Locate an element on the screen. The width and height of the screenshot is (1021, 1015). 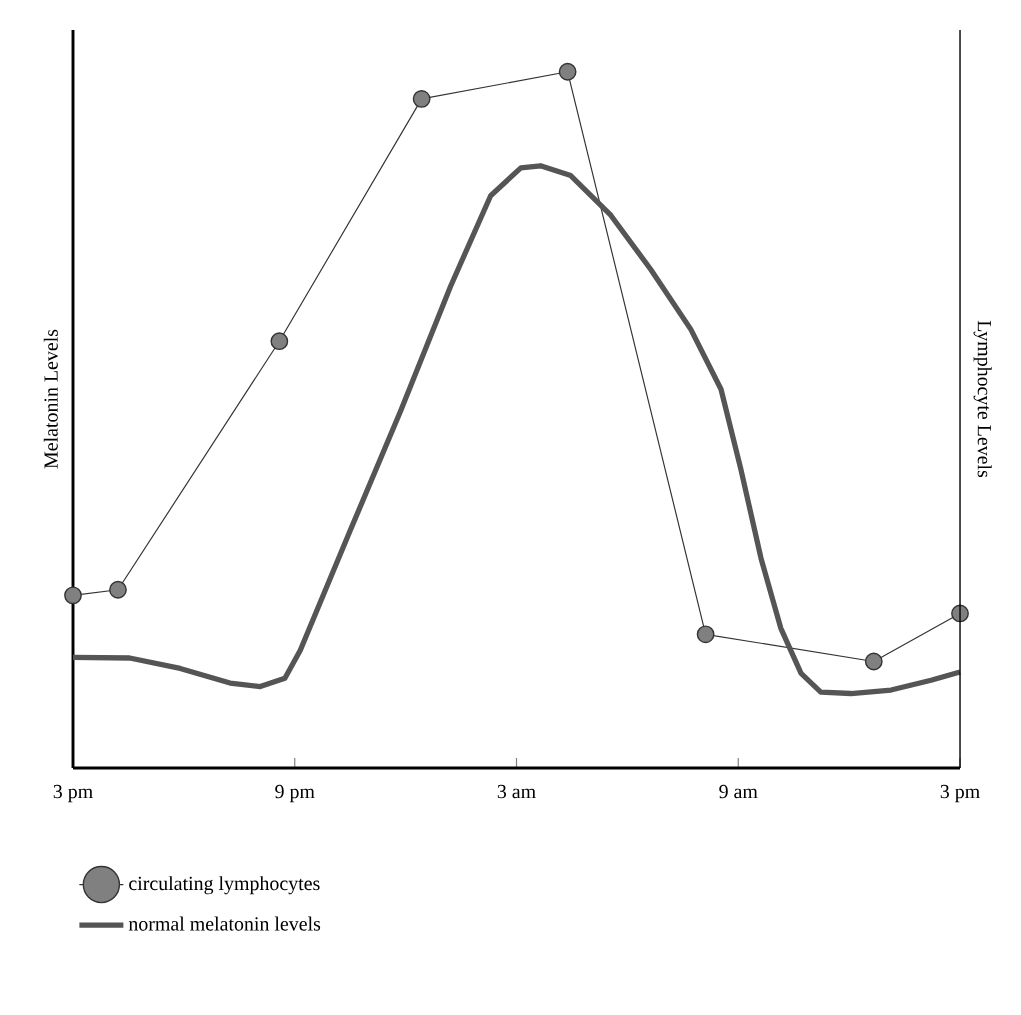
legend-label: circulating lymphocytes is located at coordinates (224, 885).